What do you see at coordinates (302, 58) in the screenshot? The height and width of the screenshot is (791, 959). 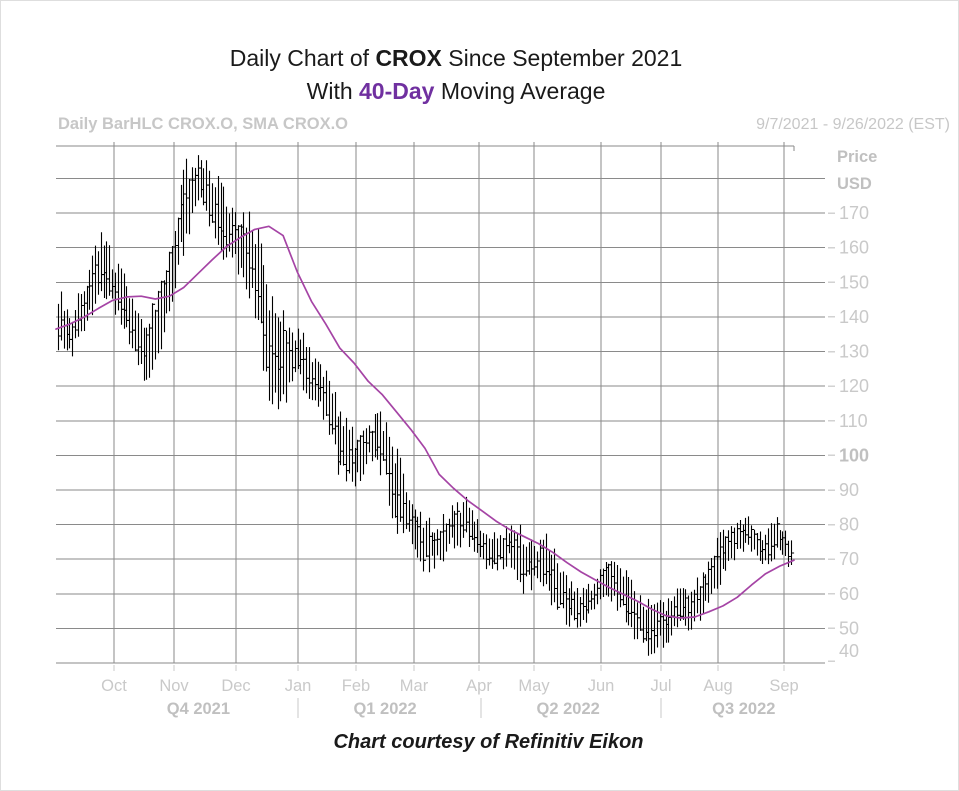 I see `title-prefix: Daily Chart of` at bounding box center [302, 58].